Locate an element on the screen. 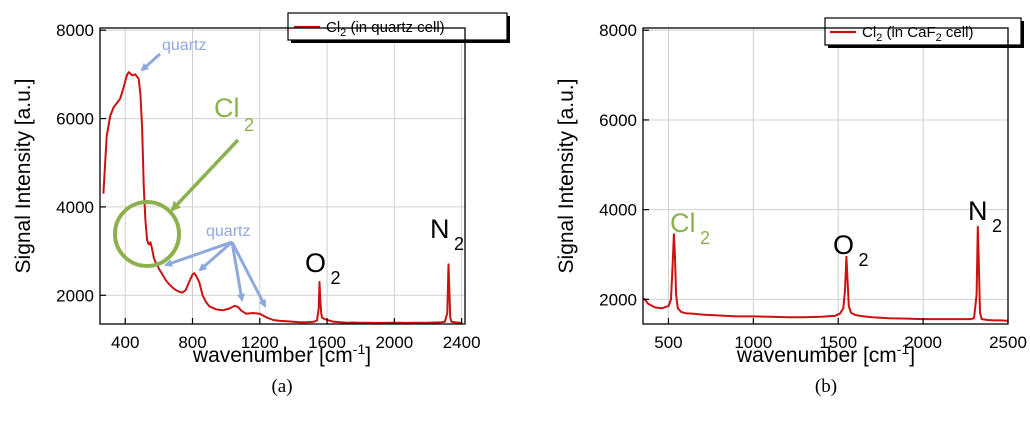 The image size is (1030, 424). cl2-label-a: Cl 2 is located at coordinates (234, 114).